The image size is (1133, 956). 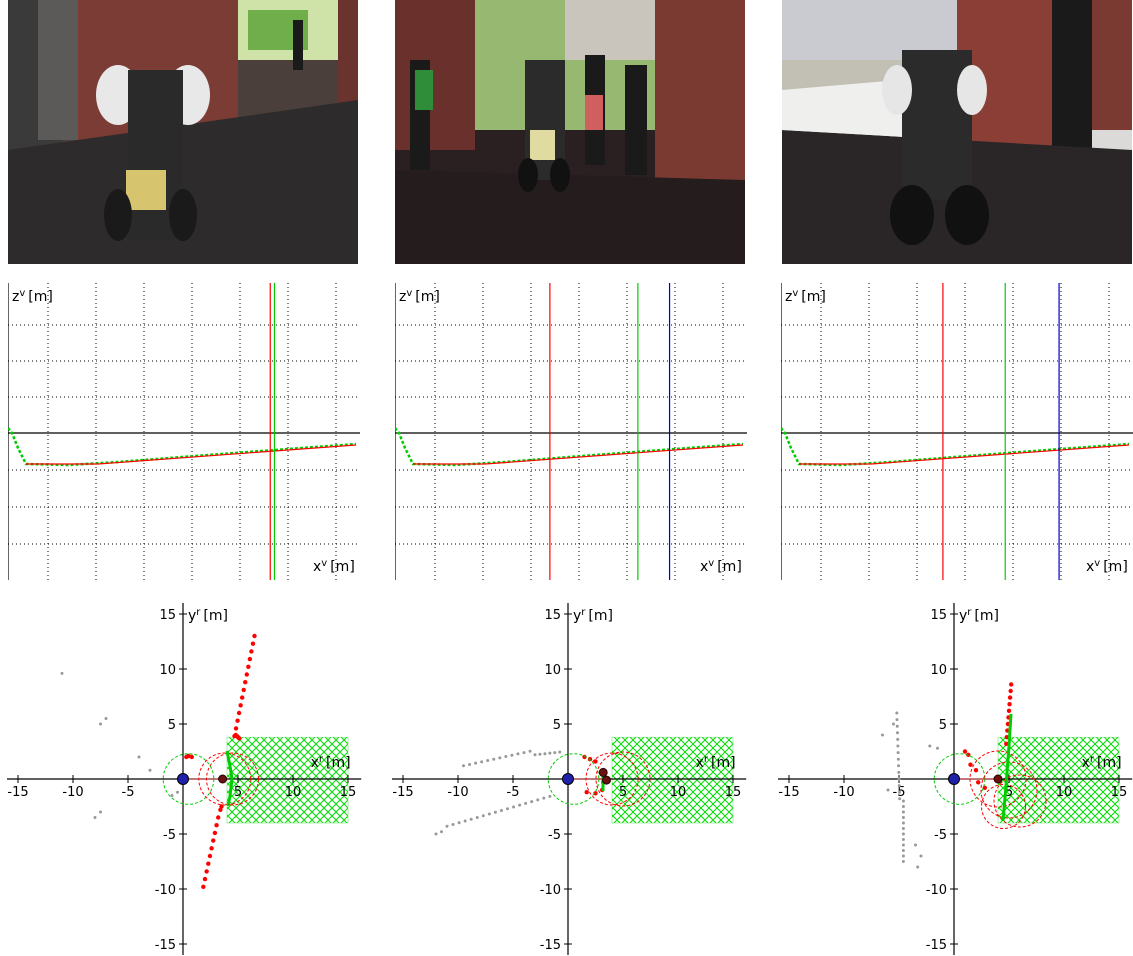 What do you see at coordinates (229, 778) in the screenshot?
I see `trajectory-series` at bounding box center [229, 778].